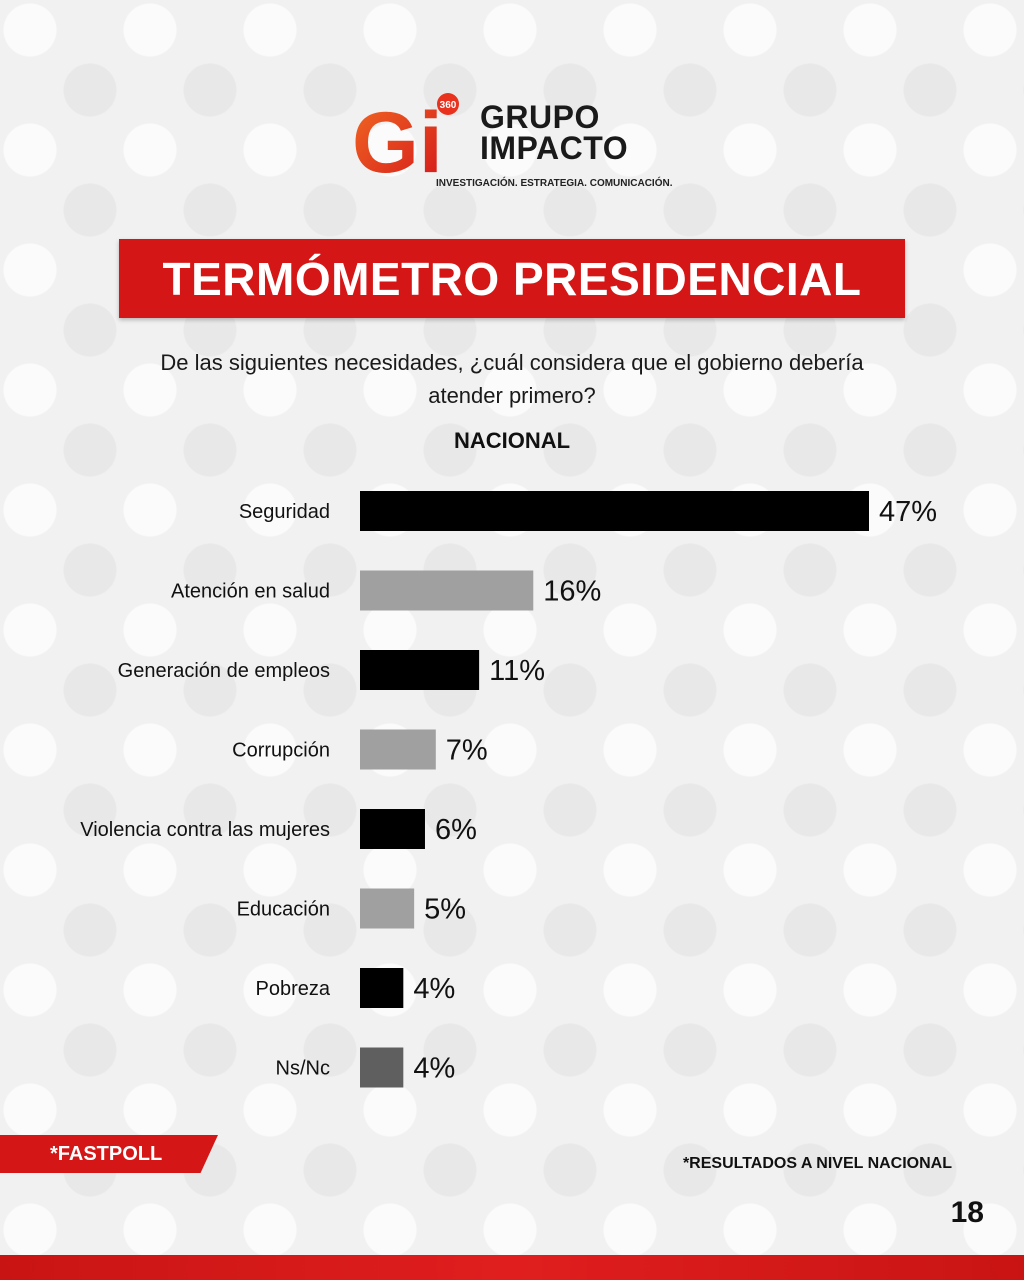  What do you see at coordinates (967, 1212) in the screenshot?
I see `page-number: 18` at bounding box center [967, 1212].